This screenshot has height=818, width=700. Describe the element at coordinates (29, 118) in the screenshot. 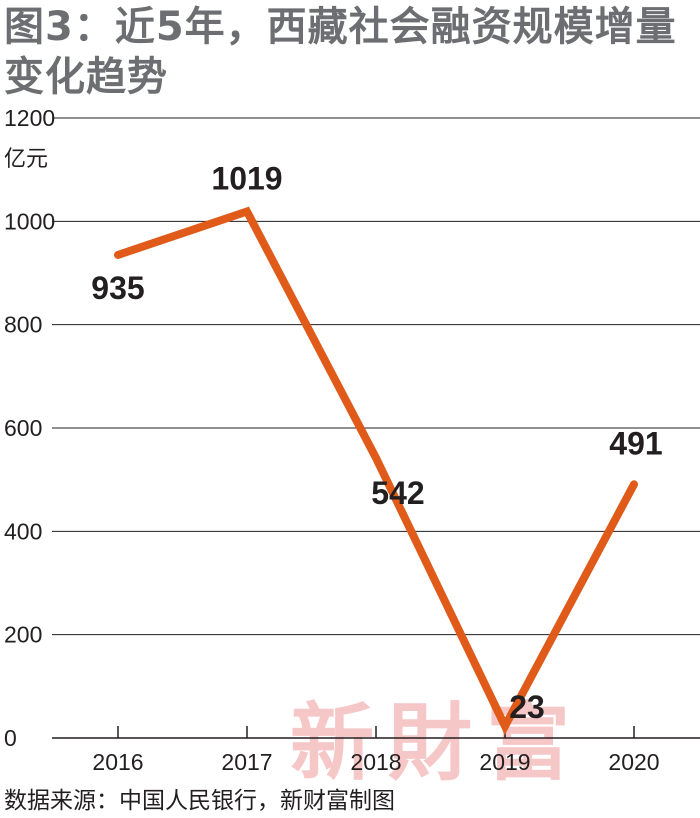

I see `y-tick-label-1200: 1200` at that location.